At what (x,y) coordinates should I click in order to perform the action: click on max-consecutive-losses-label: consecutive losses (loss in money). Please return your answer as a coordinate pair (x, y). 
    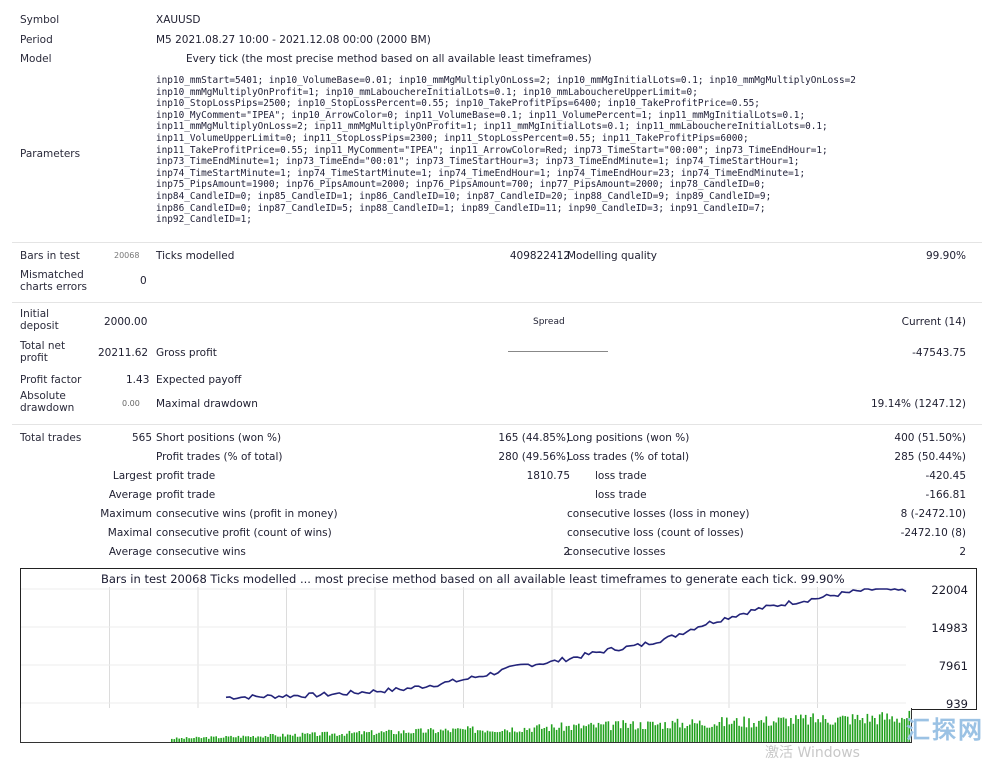
    Looking at the image, I should click on (658, 514).